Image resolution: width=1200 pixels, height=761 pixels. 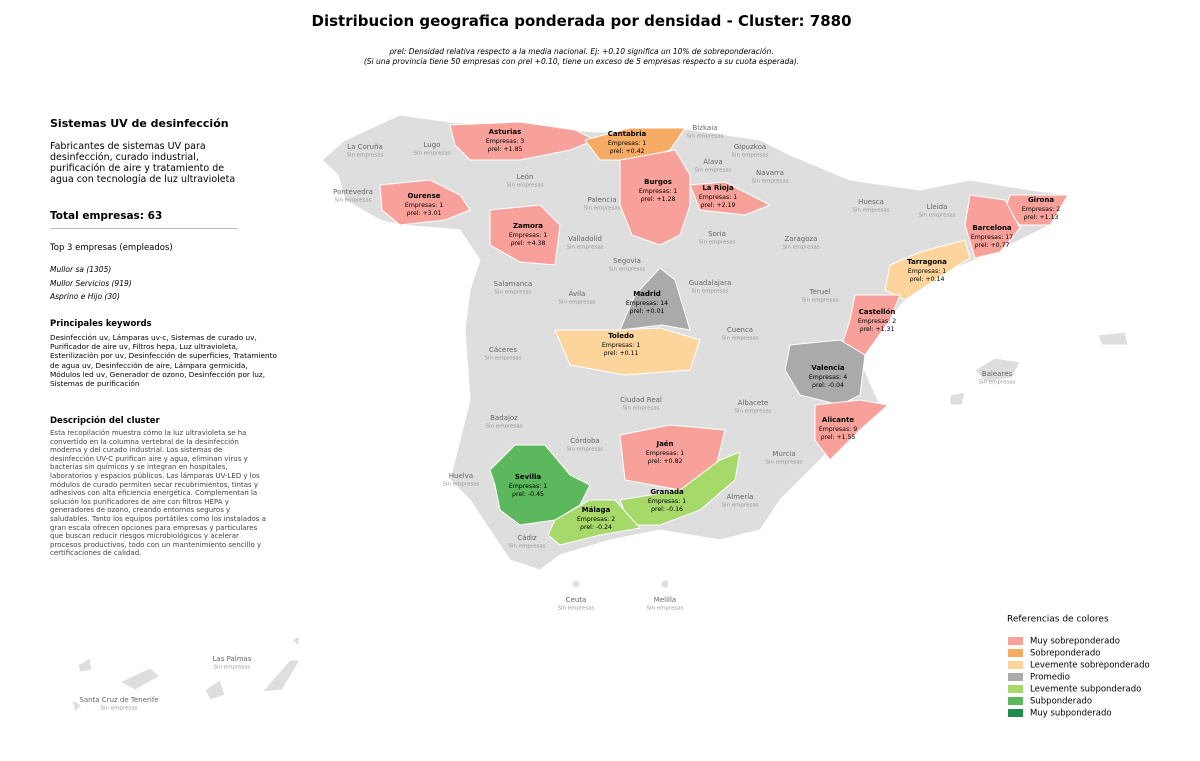 What do you see at coordinates (505, 149) in the screenshot?
I see `province-rho: ρrel: +1.85` at bounding box center [505, 149].